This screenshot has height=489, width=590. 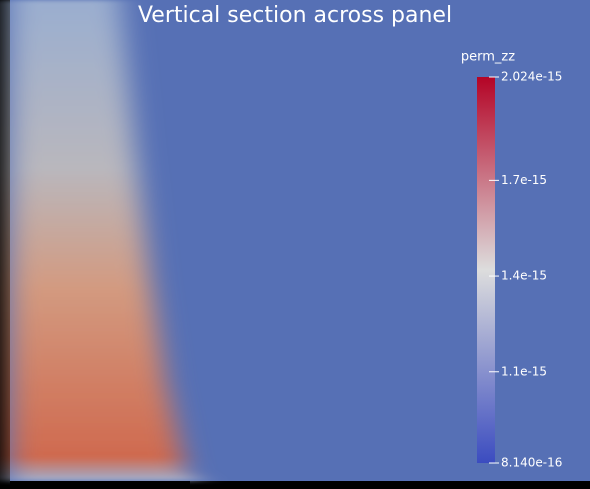 What do you see at coordinates (486, 270) in the screenshot?
I see `colorbar-ramp` at bounding box center [486, 270].